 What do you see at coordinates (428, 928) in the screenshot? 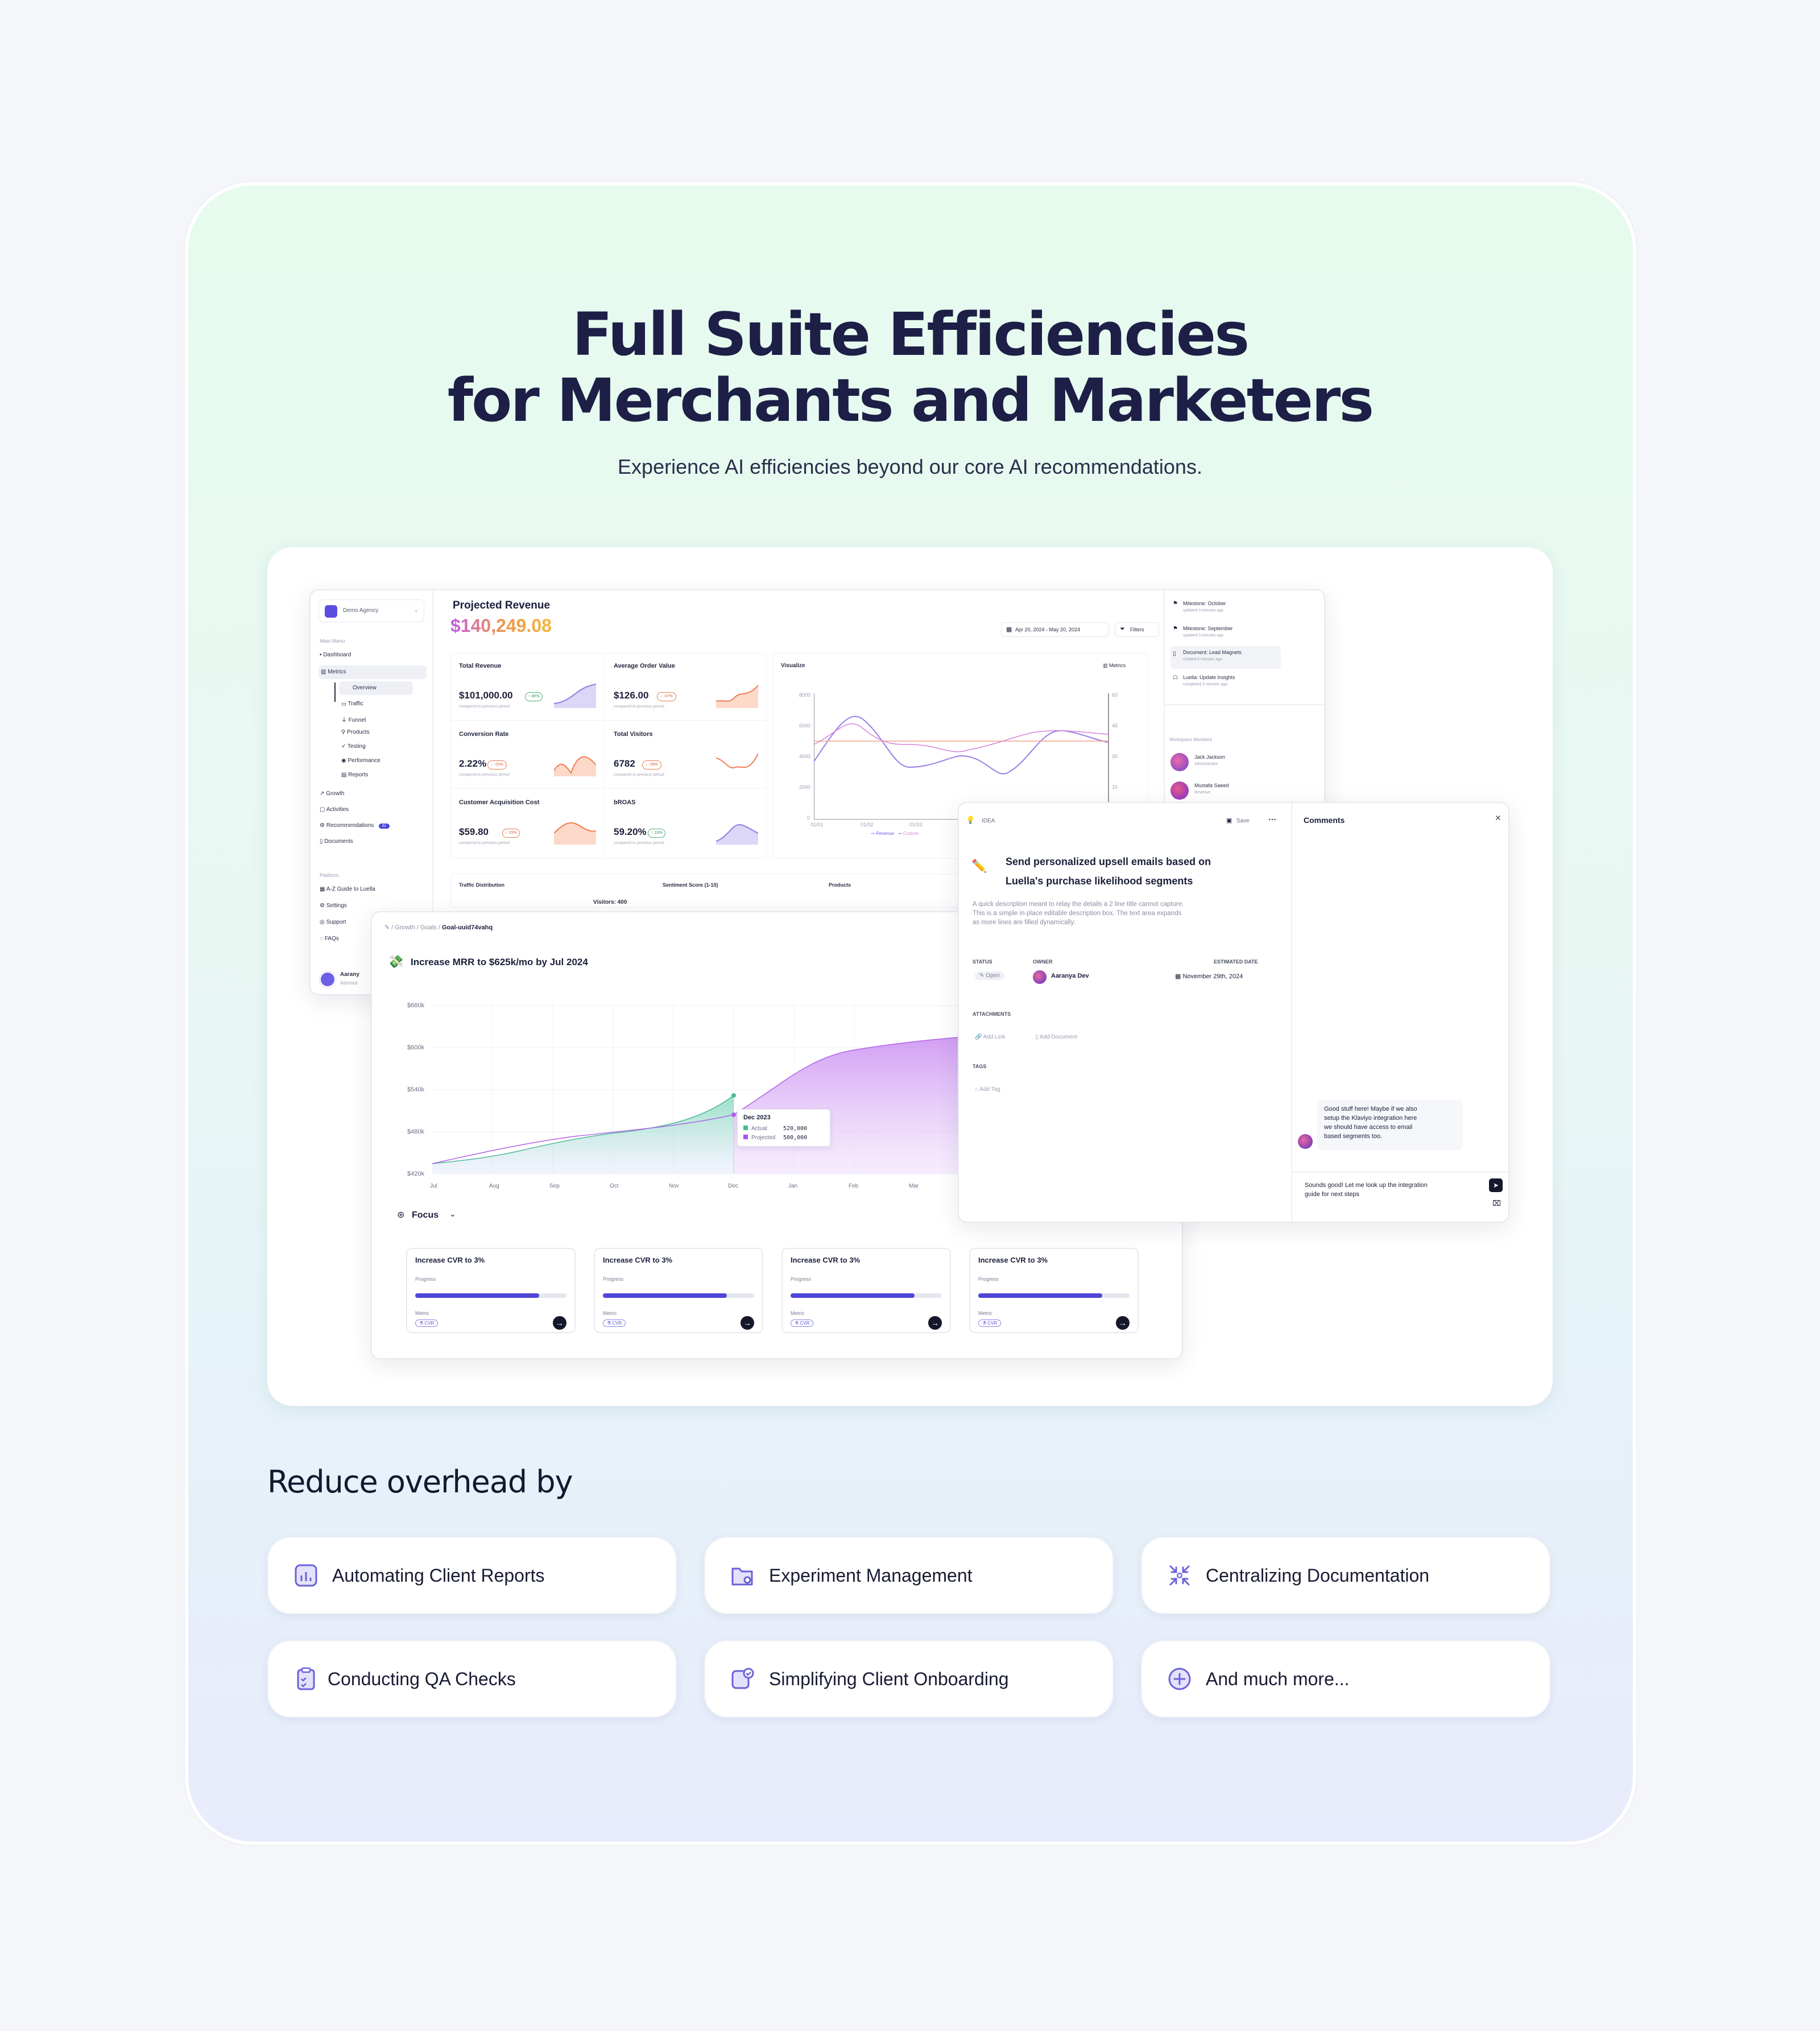
I see `breadcrumb-goals: Goals` at bounding box center [428, 928].